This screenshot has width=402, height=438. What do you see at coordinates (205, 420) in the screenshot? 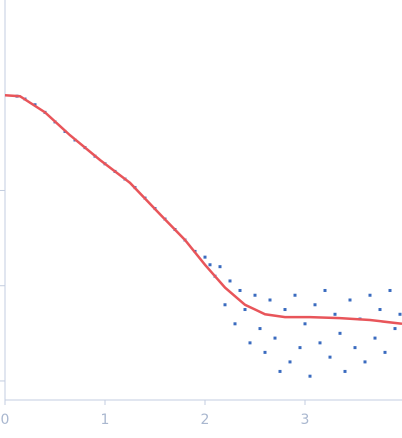
I see `x-tick-label: 2` at bounding box center [205, 420].